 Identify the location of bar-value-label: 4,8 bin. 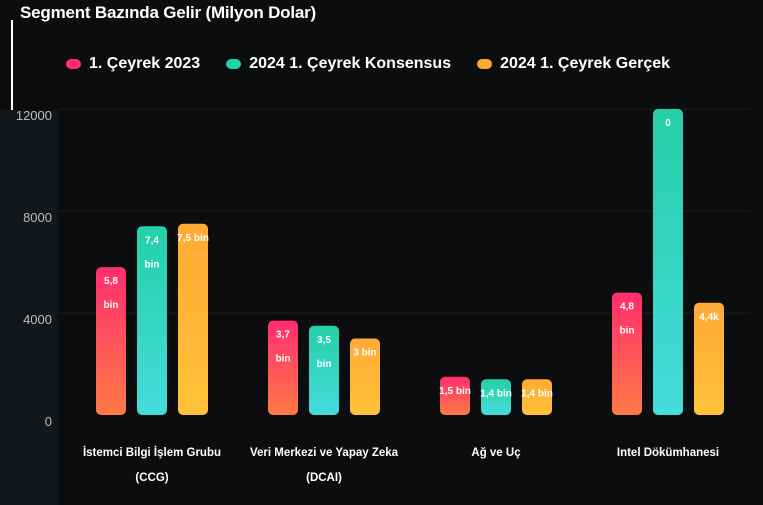
(627, 319).